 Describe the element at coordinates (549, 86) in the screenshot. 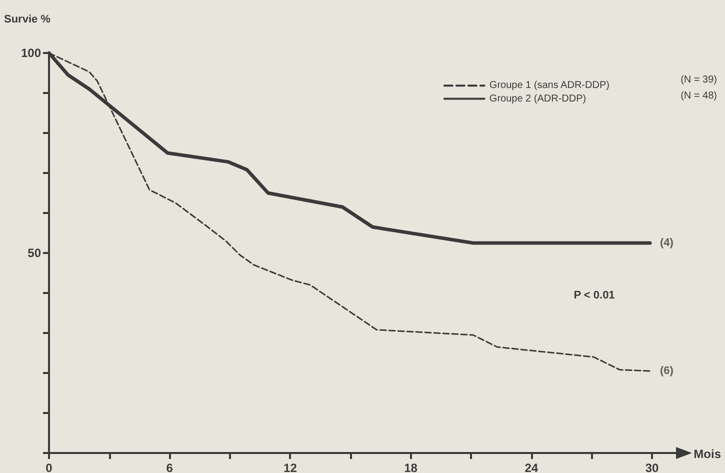

I see `legend-label: Groupe 1 (sans ADR-DDP)` at that location.